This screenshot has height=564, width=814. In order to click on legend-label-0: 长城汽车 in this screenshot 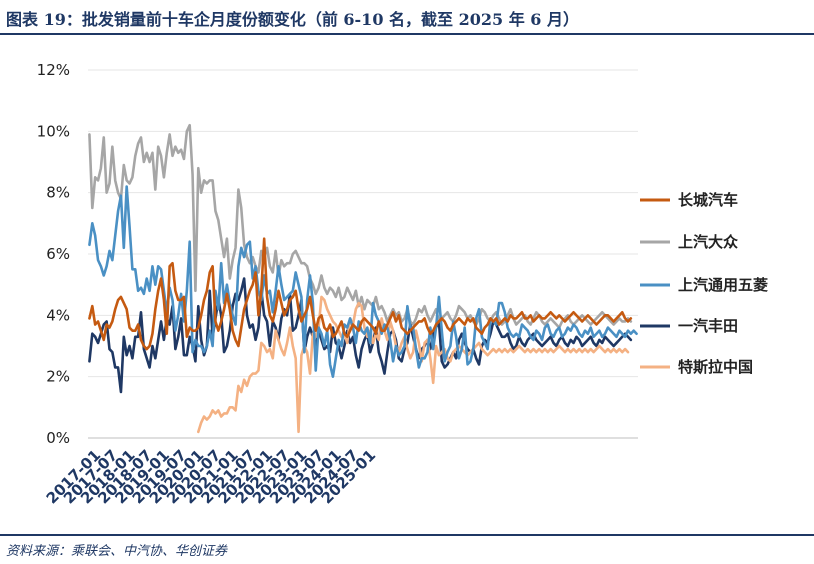, I will do `click(708, 200)`.